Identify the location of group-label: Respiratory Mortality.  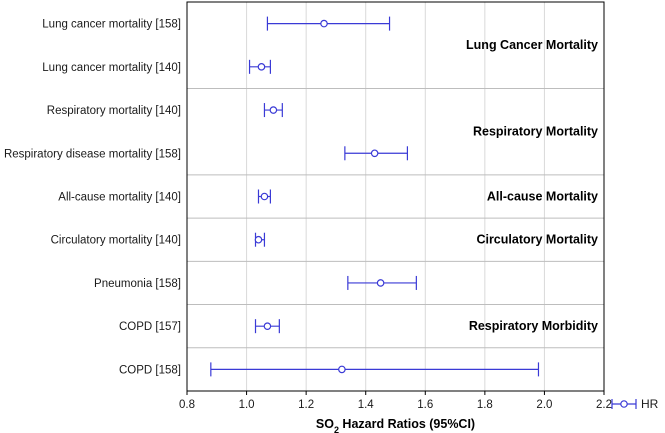
(535, 132).